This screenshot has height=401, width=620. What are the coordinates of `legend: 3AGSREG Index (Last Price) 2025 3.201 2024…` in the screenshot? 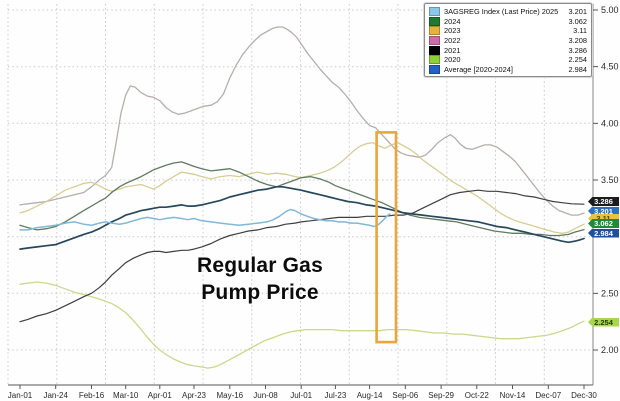 It's located at (508, 40).